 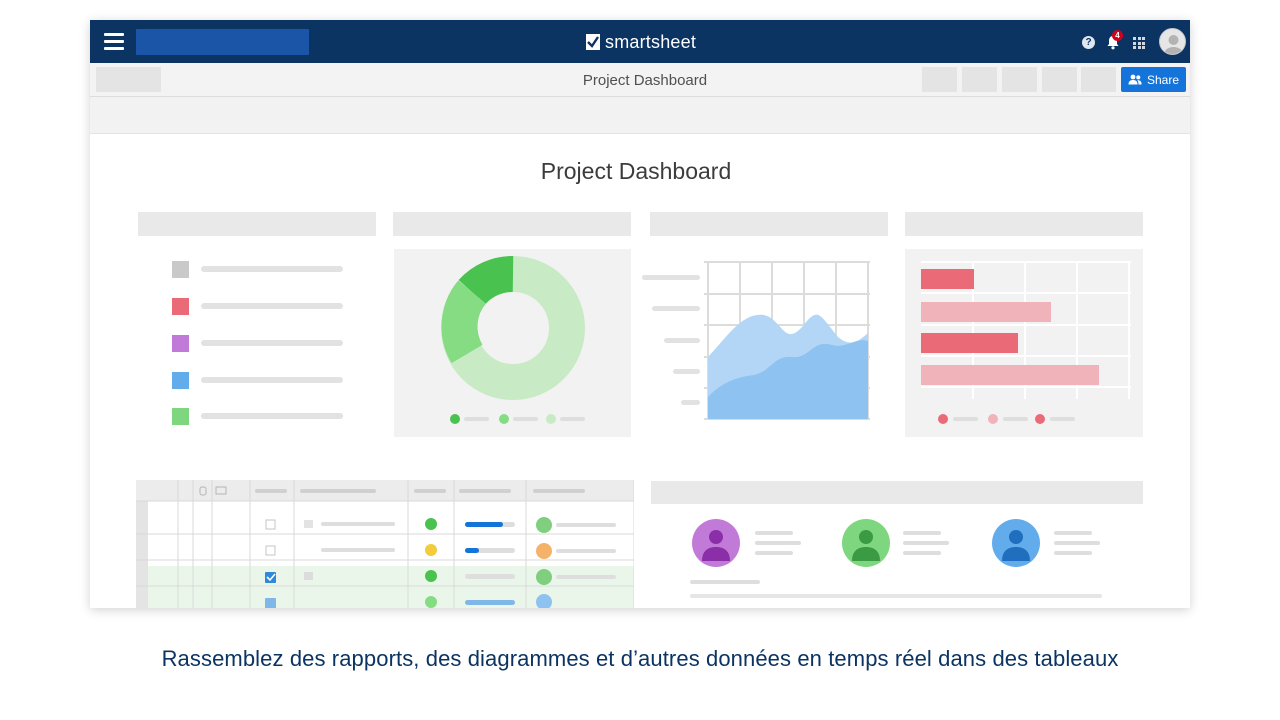 I want to click on area-chart, so click(x=756, y=340).